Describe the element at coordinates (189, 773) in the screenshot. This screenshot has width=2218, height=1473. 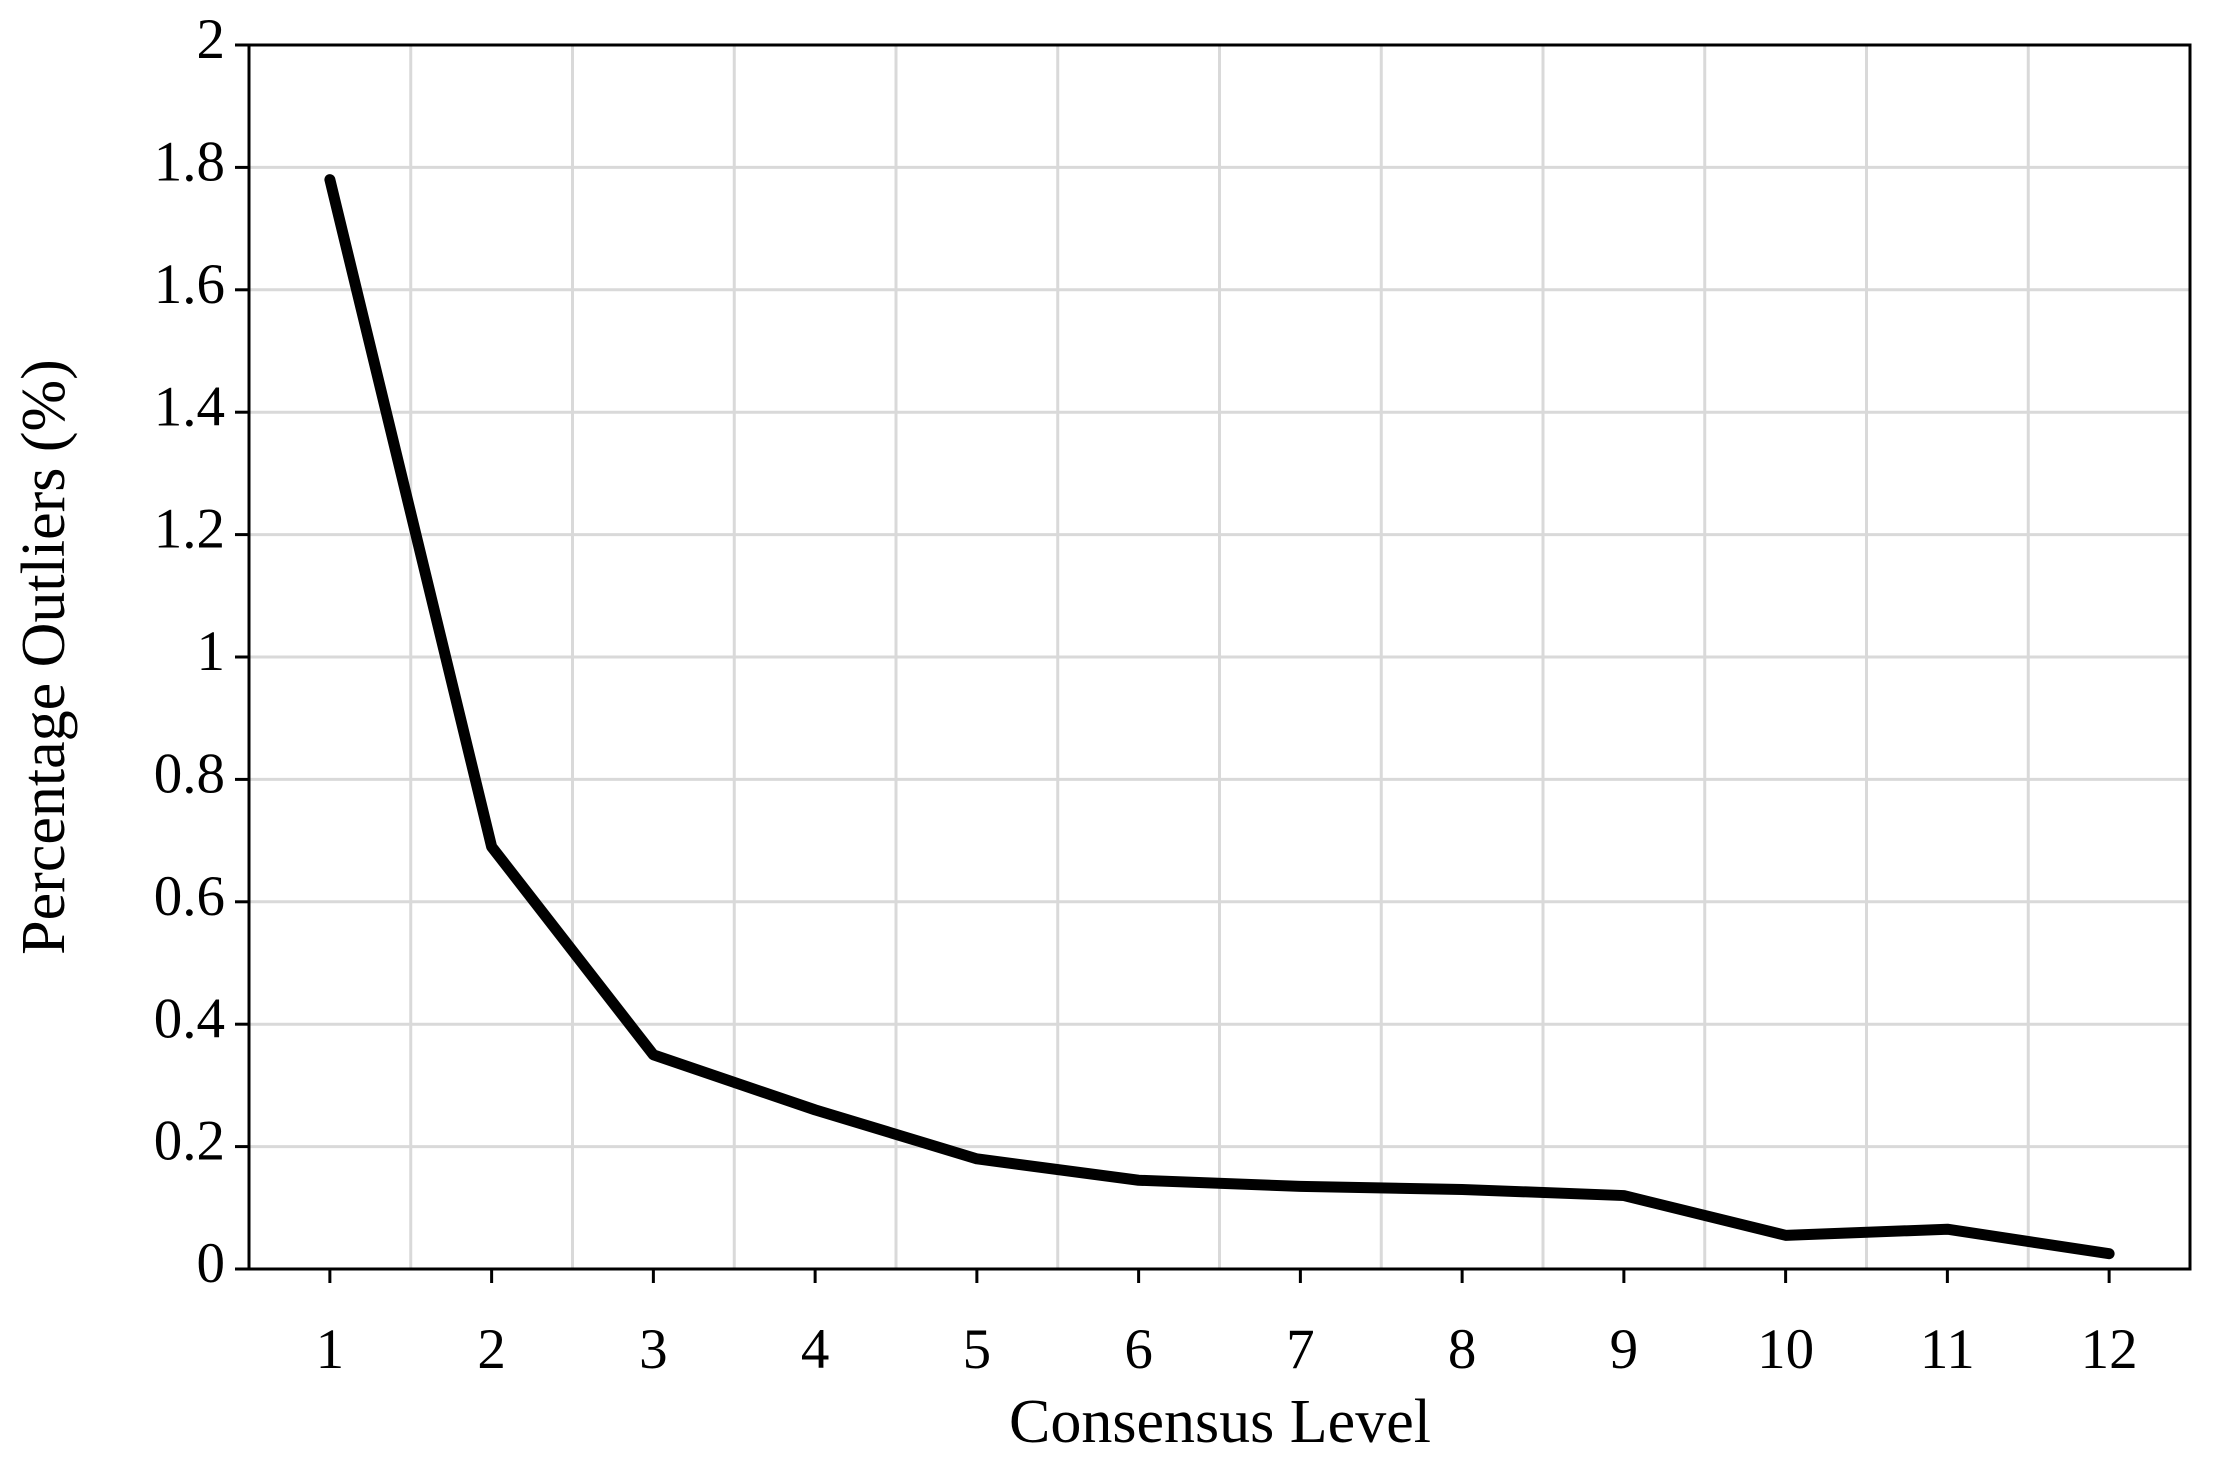
I see `y-tick-label: 0.8` at that location.